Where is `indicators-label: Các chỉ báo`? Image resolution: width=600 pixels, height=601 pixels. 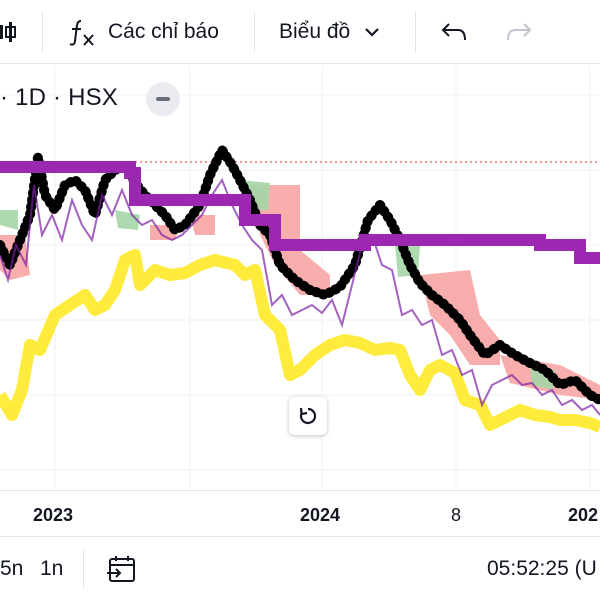
indicators-label: Các chỉ báo is located at coordinates (163, 31).